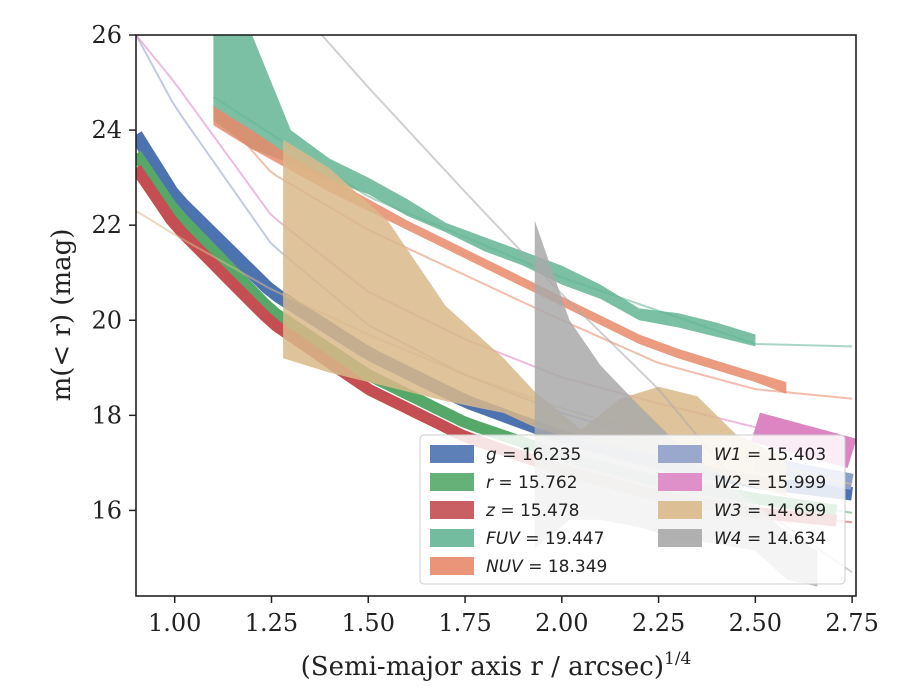 The width and height of the screenshot is (900, 700). What do you see at coordinates (851, 623) in the screenshot?
I see `x-tick-label: 2.75` at bounding box center [851, 623].